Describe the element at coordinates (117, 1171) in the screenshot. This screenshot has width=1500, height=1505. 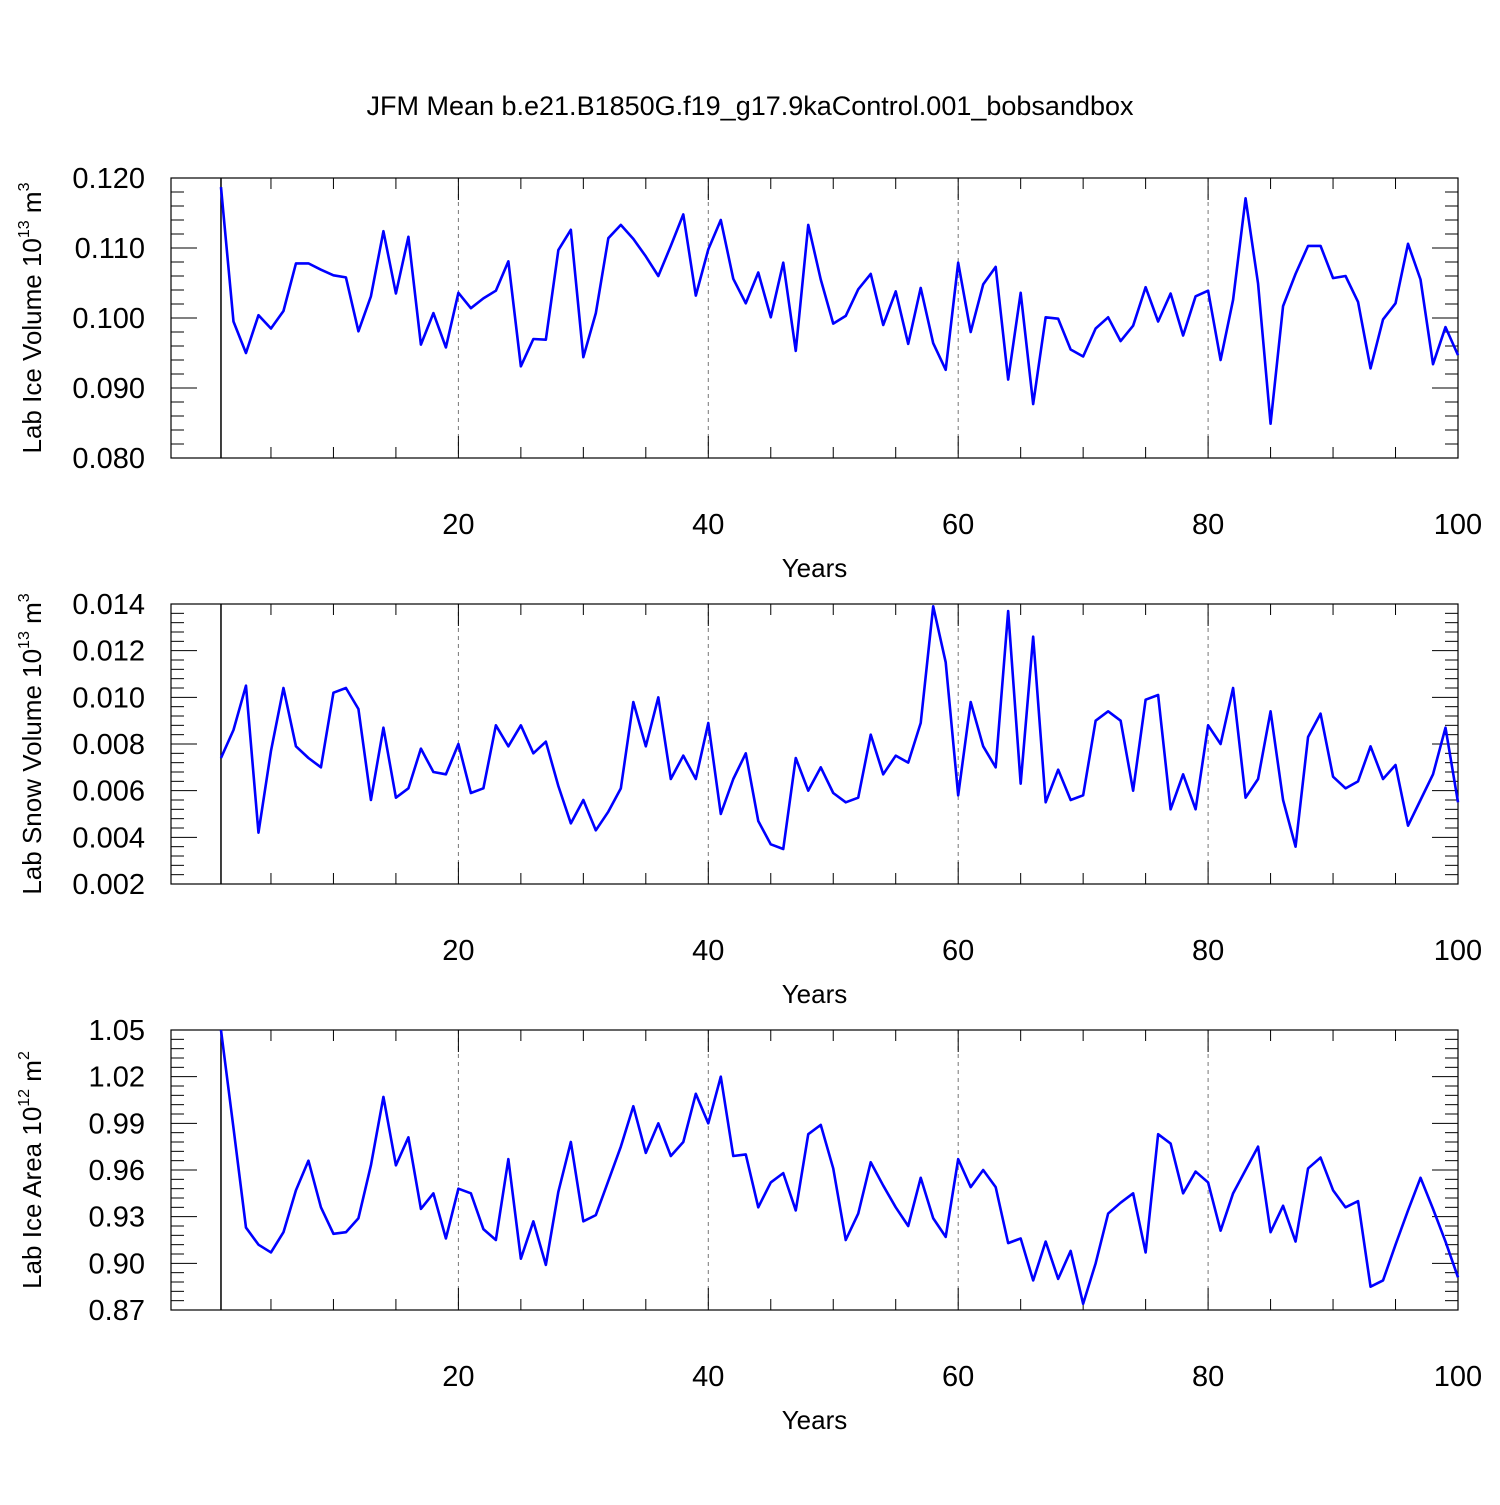
I see `y-tick-label: 0.96` at that location.